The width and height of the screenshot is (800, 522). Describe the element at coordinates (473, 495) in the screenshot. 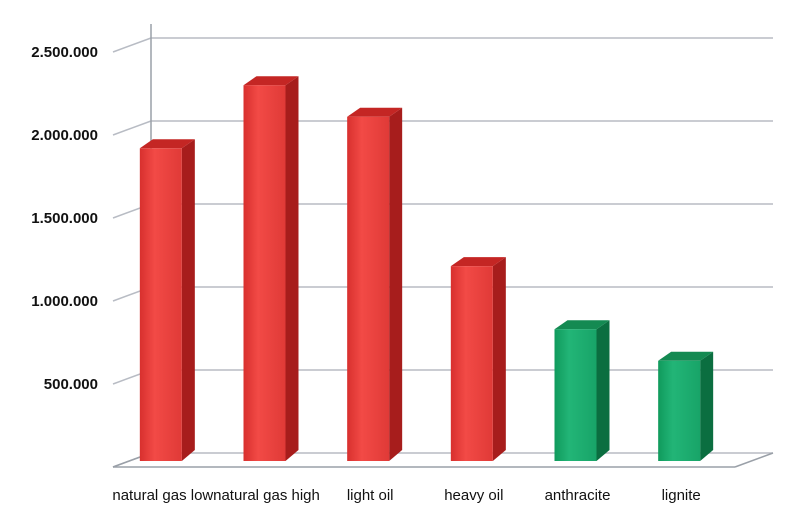

I see `x-tick-label: heavy oil` at that location.